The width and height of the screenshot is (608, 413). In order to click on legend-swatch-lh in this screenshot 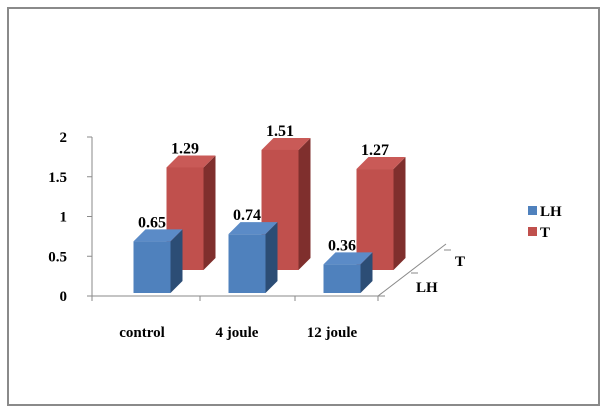, I will do `click(532, 210)`.